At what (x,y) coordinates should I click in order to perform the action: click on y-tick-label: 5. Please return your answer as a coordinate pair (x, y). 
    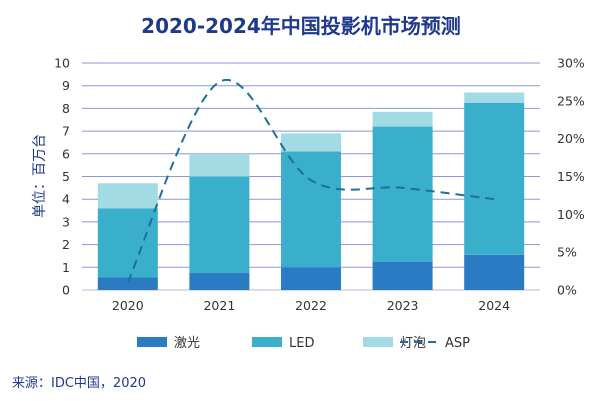
    Looking at the image, I should click on (66, 176).